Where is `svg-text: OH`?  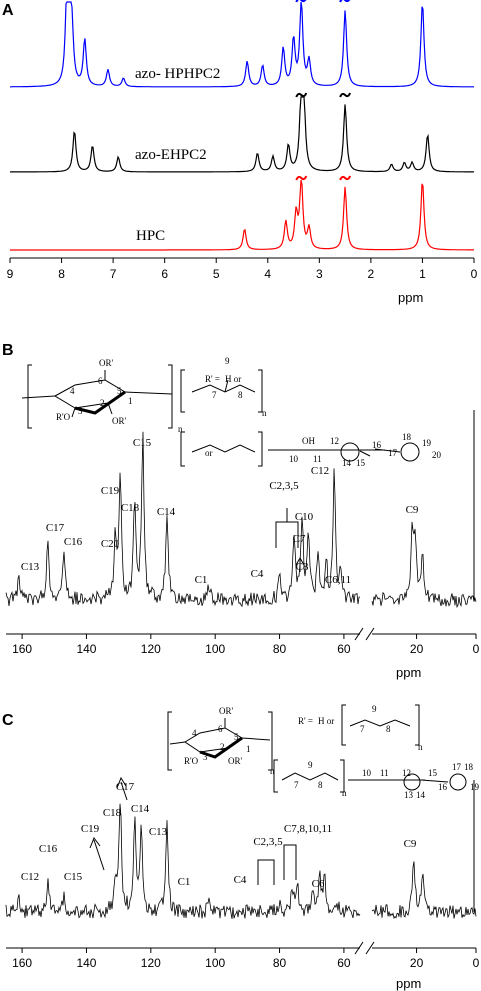
svg-text: OH is located at coordinates (308, 441).